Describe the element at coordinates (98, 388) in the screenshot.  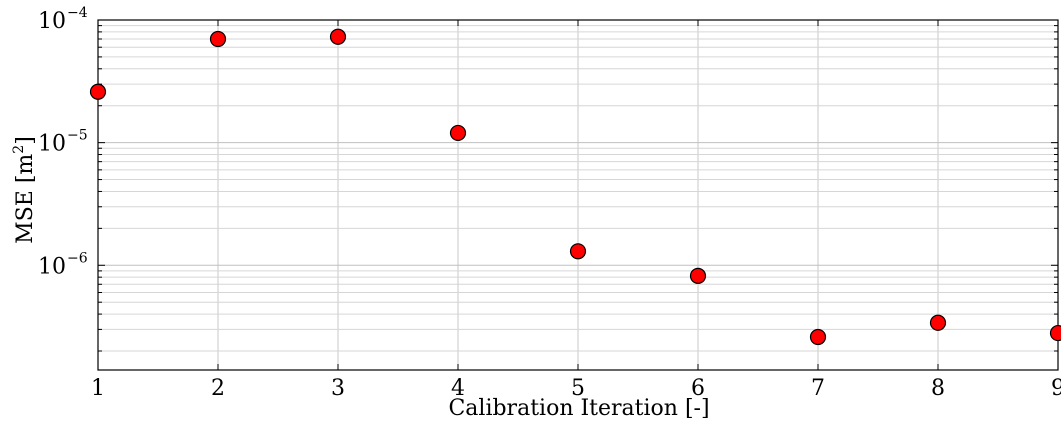
I see `x-tick-label: 1` at that location.